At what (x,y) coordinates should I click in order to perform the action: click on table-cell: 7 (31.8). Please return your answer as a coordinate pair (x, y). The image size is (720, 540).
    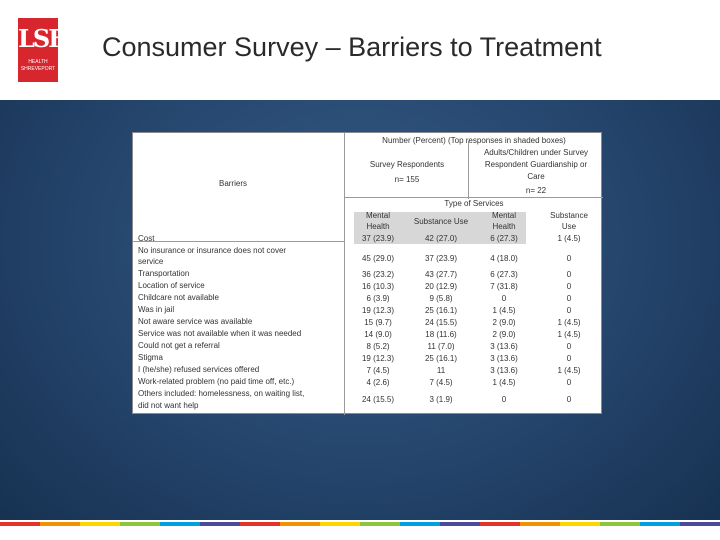
    Looking at the image, I should click on (504, 286).